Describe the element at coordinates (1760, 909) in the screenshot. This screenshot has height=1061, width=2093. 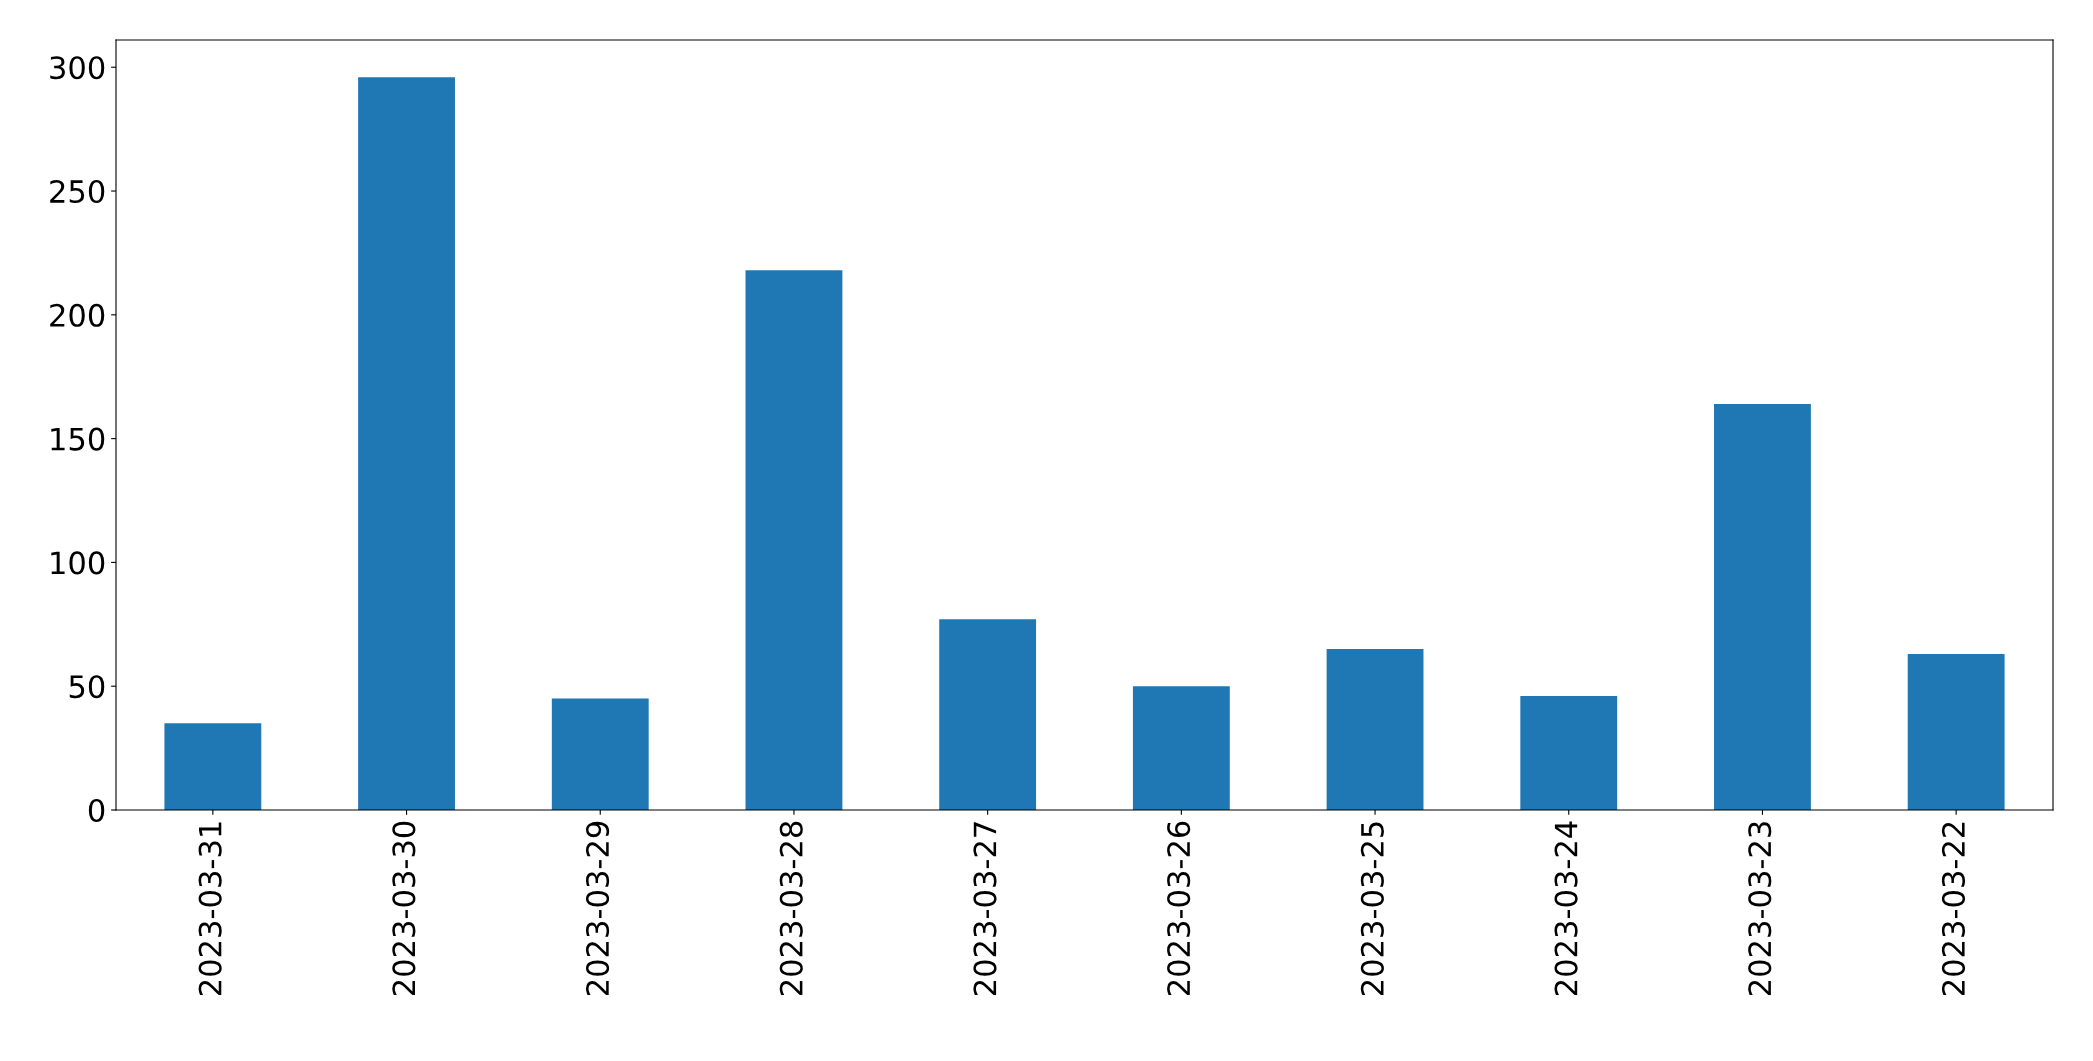
I see `x-tick-label: 2023-03-23` at that location.